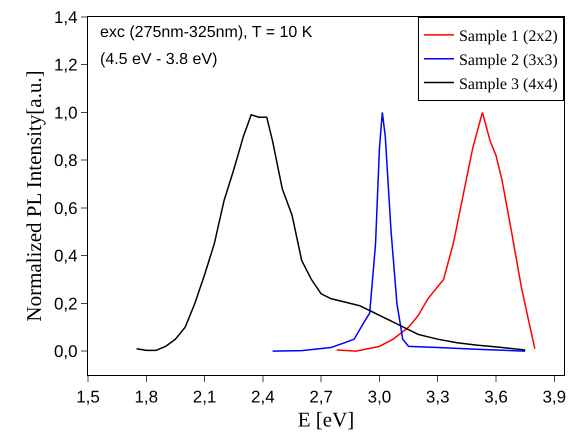  What do you see at coordinates (204, 396) in the screenshot?
I see `x-tick-label: 2,1` at bounding box center [204, 396].